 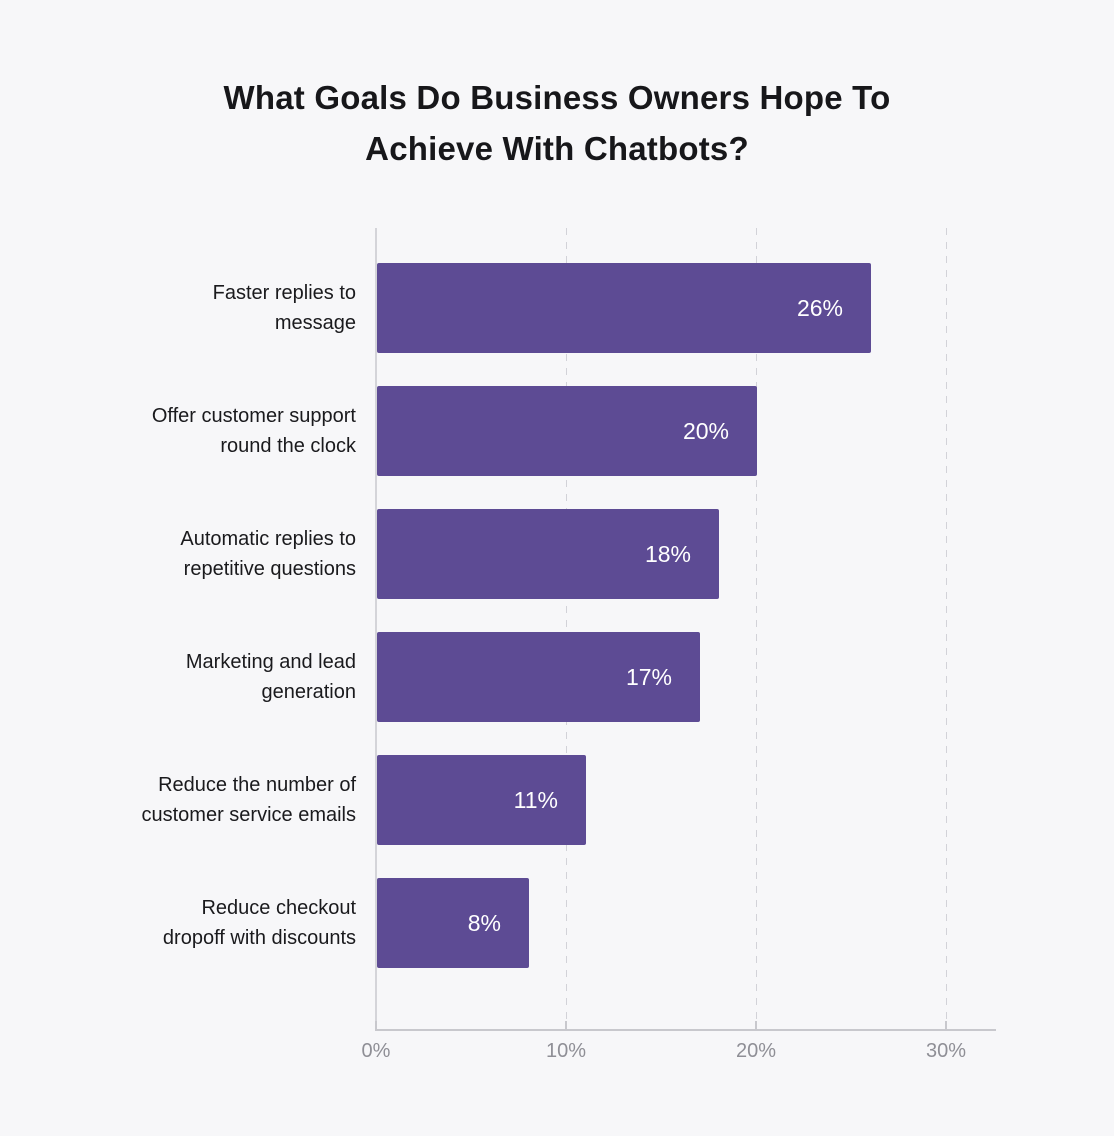 I want to click on category-label-line: Reduce the number of, so click(x=257, y=785).